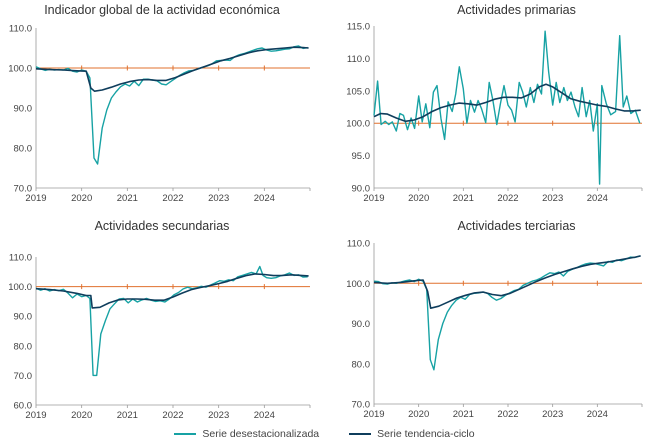  What do you see at coordinates (426, 434) in the screenshot?
I see `legend-label-trend: Serie tendencia-ciclo` at bounding box center [426, 434].